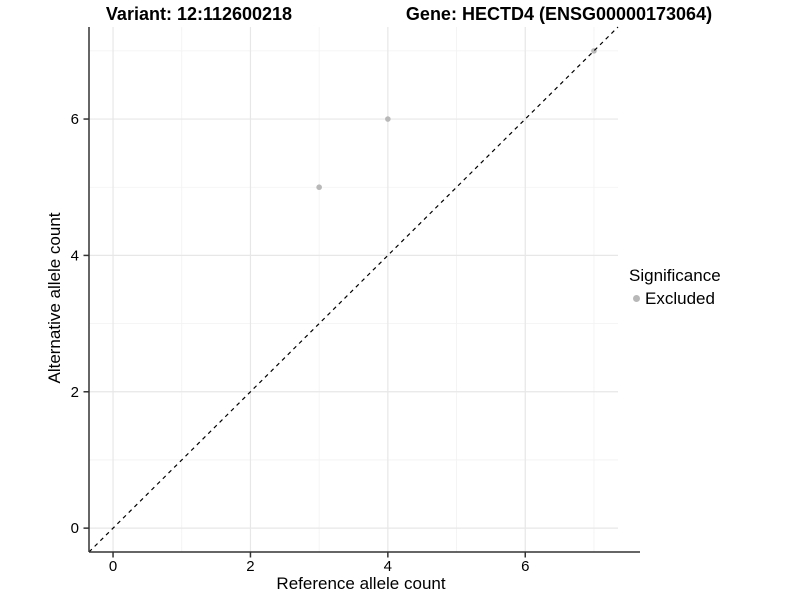 The image size is (800, 600). Describe the element at coordinates (199, 14) in the screenshot. I see `variant-title: Variant: 12:112600218` at that location.